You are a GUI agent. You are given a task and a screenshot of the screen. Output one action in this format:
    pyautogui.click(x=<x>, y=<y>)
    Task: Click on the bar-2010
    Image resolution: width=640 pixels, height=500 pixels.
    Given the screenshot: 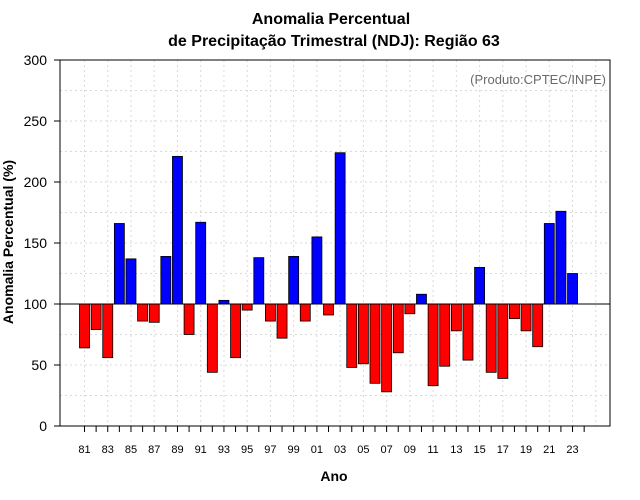 What is the action you would take?
    pyautogui.click(x=421, y=299)
    